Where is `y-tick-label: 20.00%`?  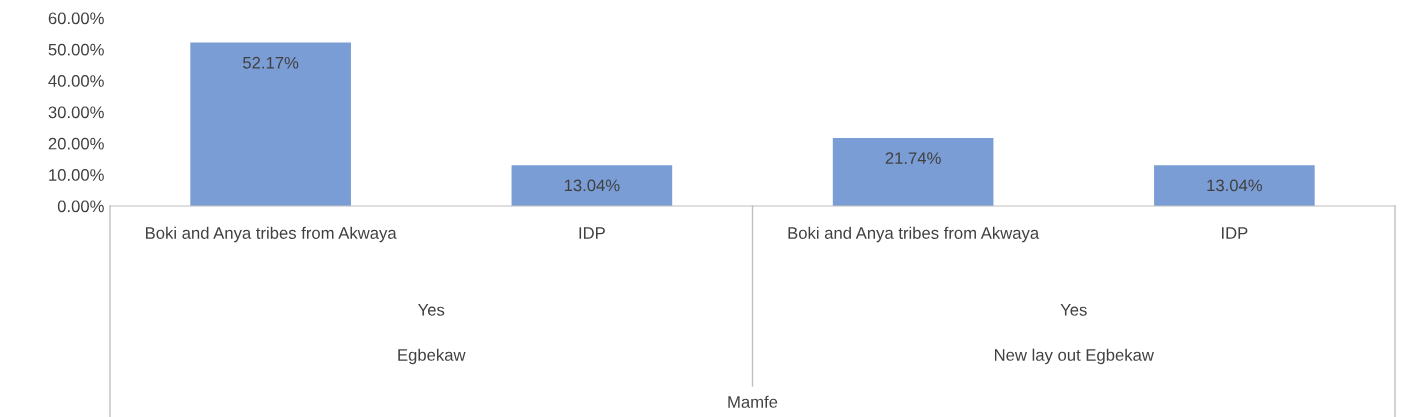 y-tick-label: 20.00% is located at coordinates (76, 143).